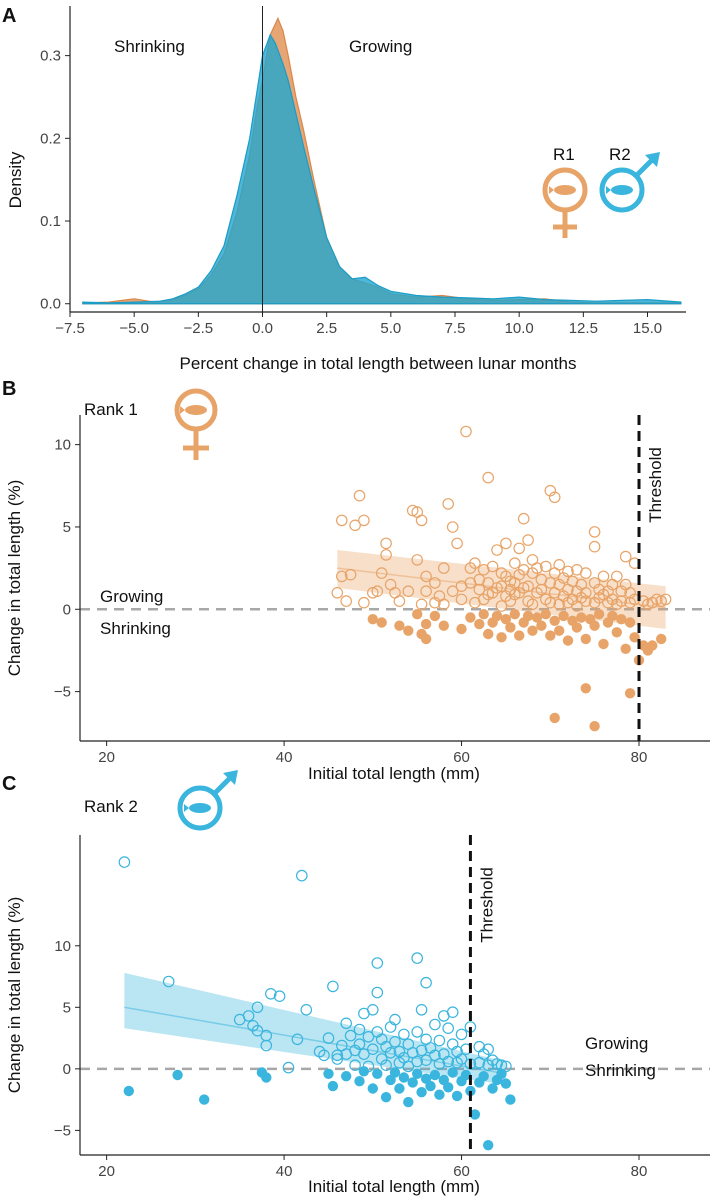  I want to click on rank1-y-tick-label: 0, so click(67, 609).